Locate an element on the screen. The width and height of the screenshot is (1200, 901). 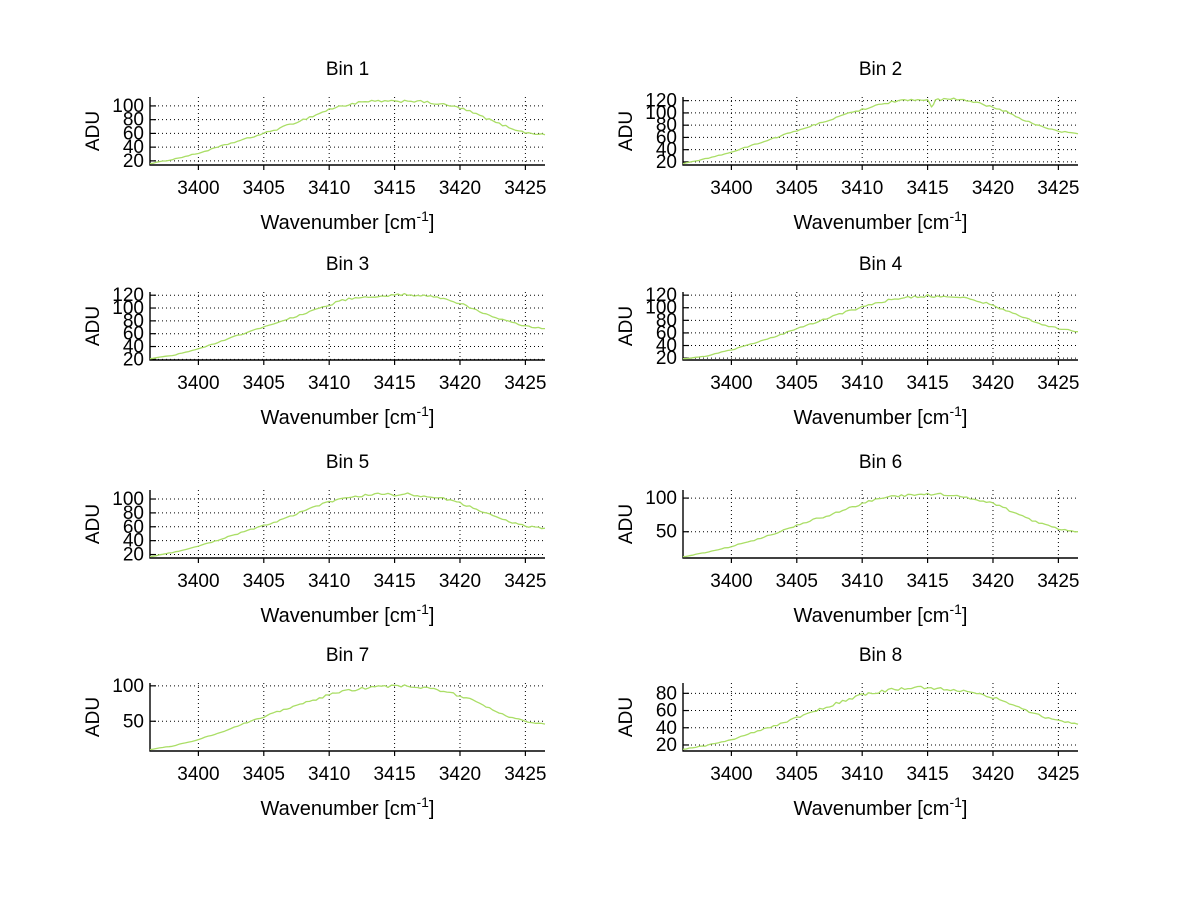
subplot-title: Bin 7 is located at coordinates (347, 655).